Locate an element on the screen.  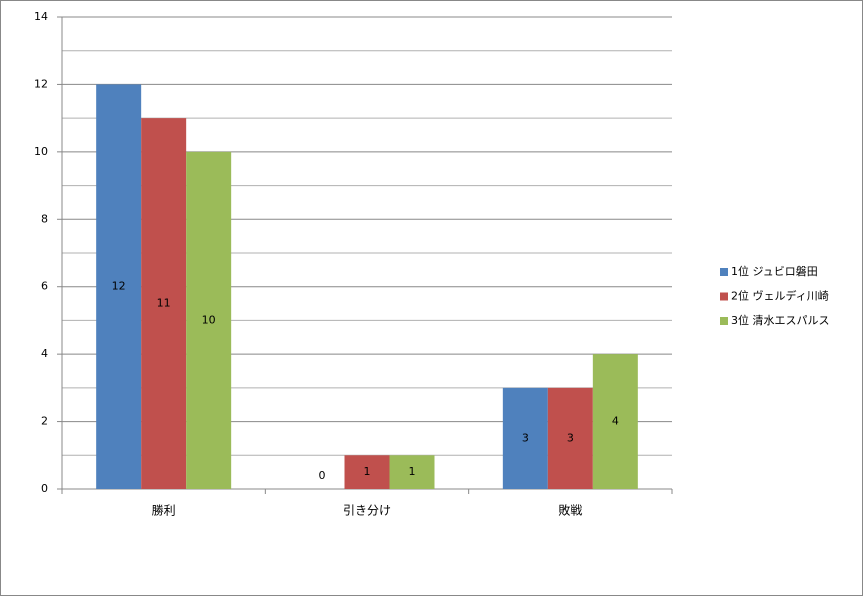
y-tick-label: 8 is located at coordinates (44, 218).